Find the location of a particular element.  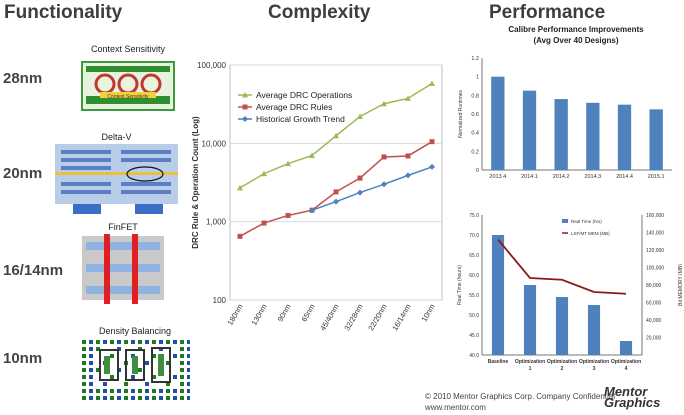

x-tick-label: 10nm is located at coordinates (428, 313).